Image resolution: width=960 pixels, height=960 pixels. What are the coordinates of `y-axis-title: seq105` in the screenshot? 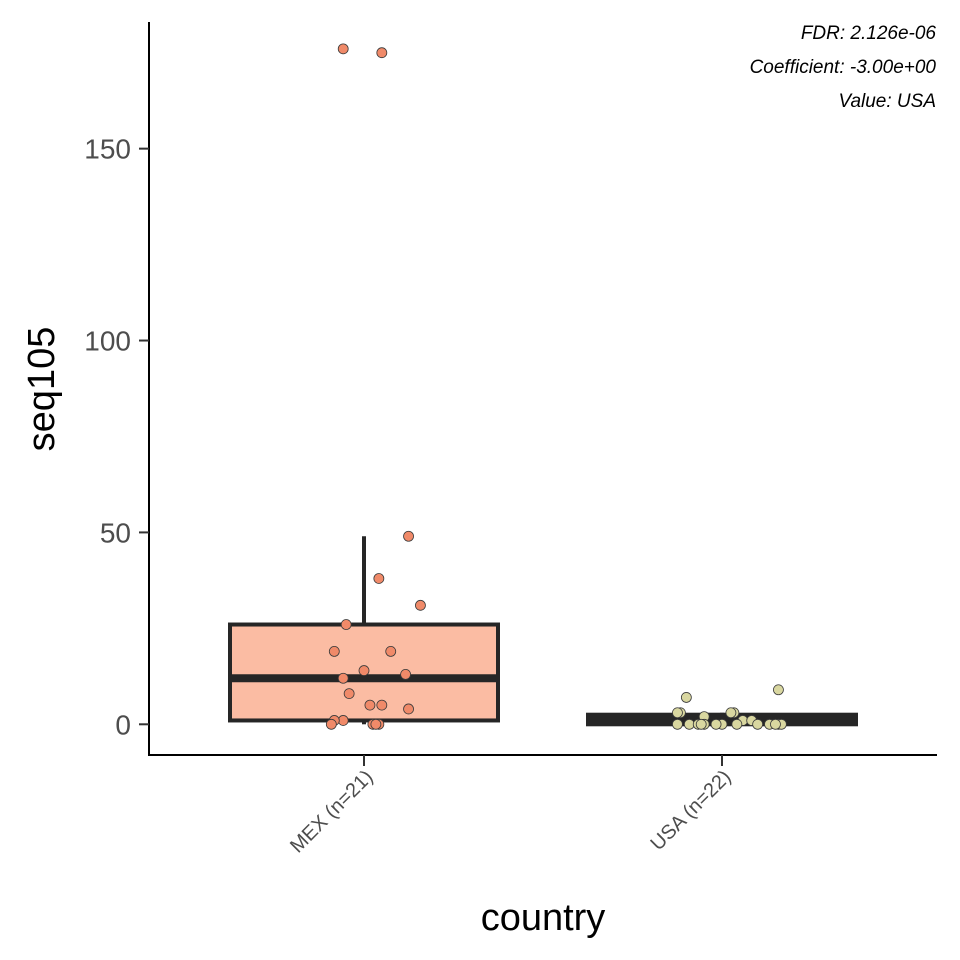 It's located at (42, 389).